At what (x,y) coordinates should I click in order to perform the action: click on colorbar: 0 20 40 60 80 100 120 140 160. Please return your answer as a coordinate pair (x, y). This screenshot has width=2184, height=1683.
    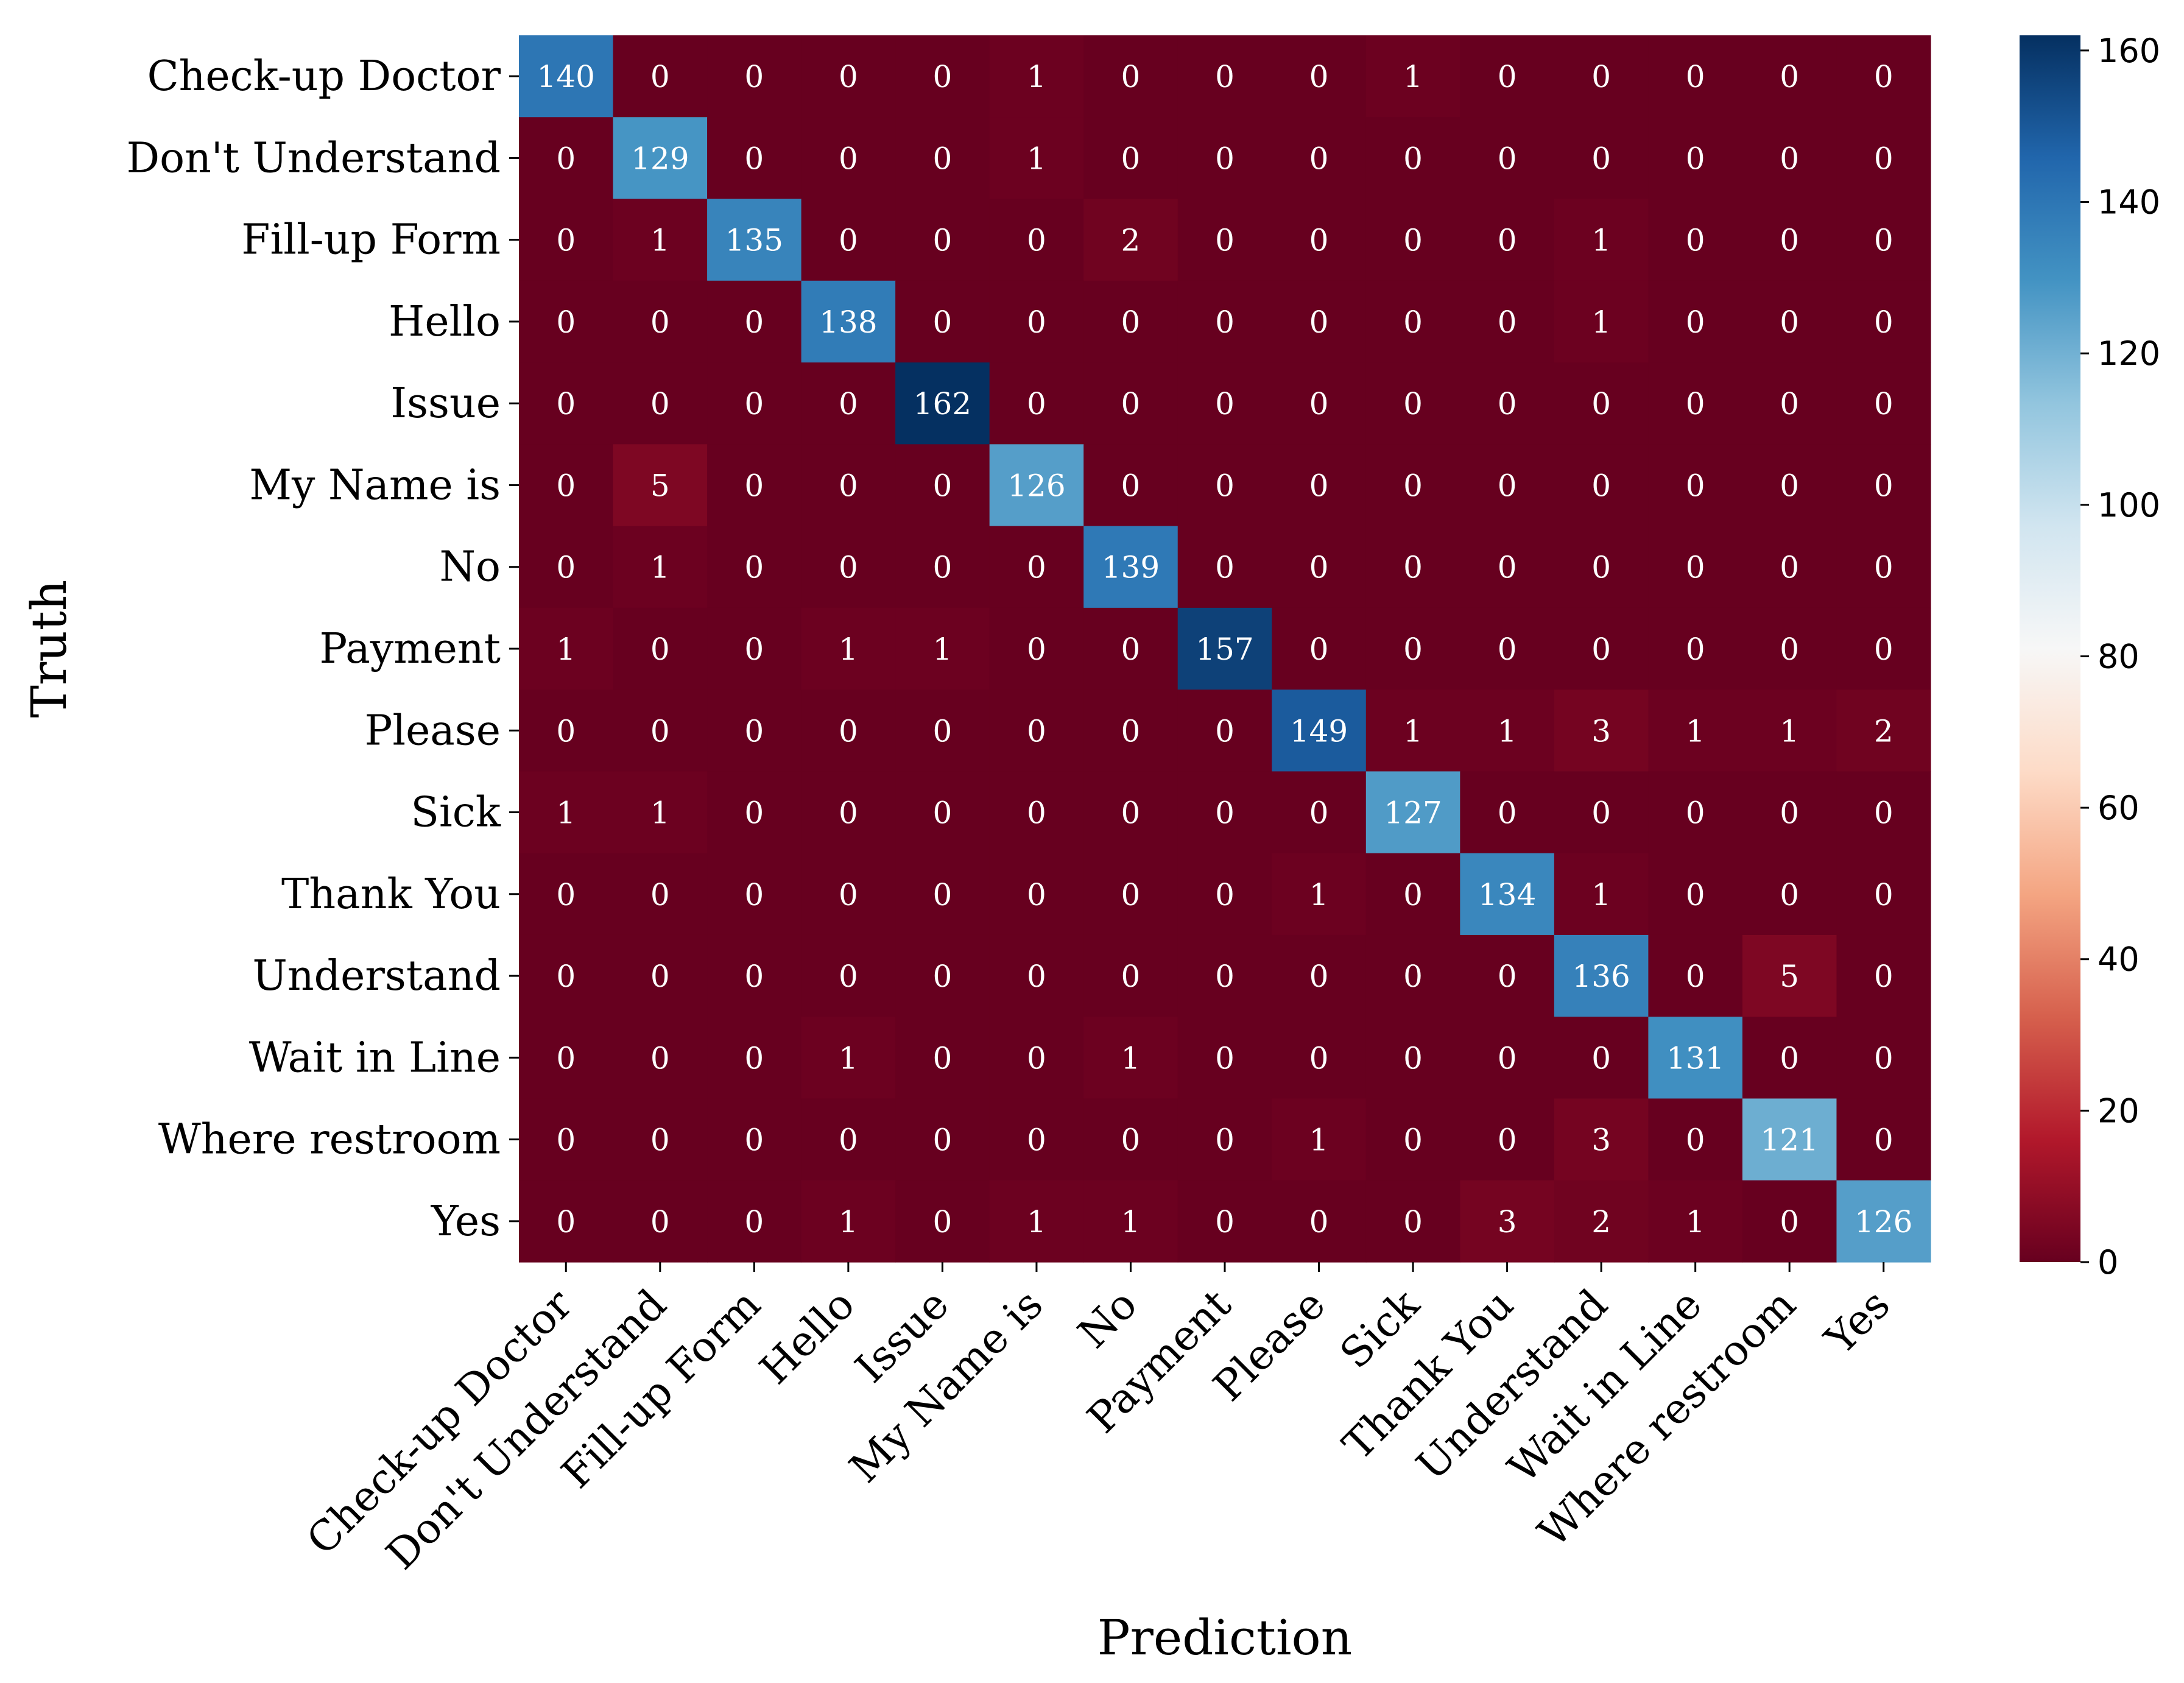
    Looking at the image, I should click on (2090, 657).